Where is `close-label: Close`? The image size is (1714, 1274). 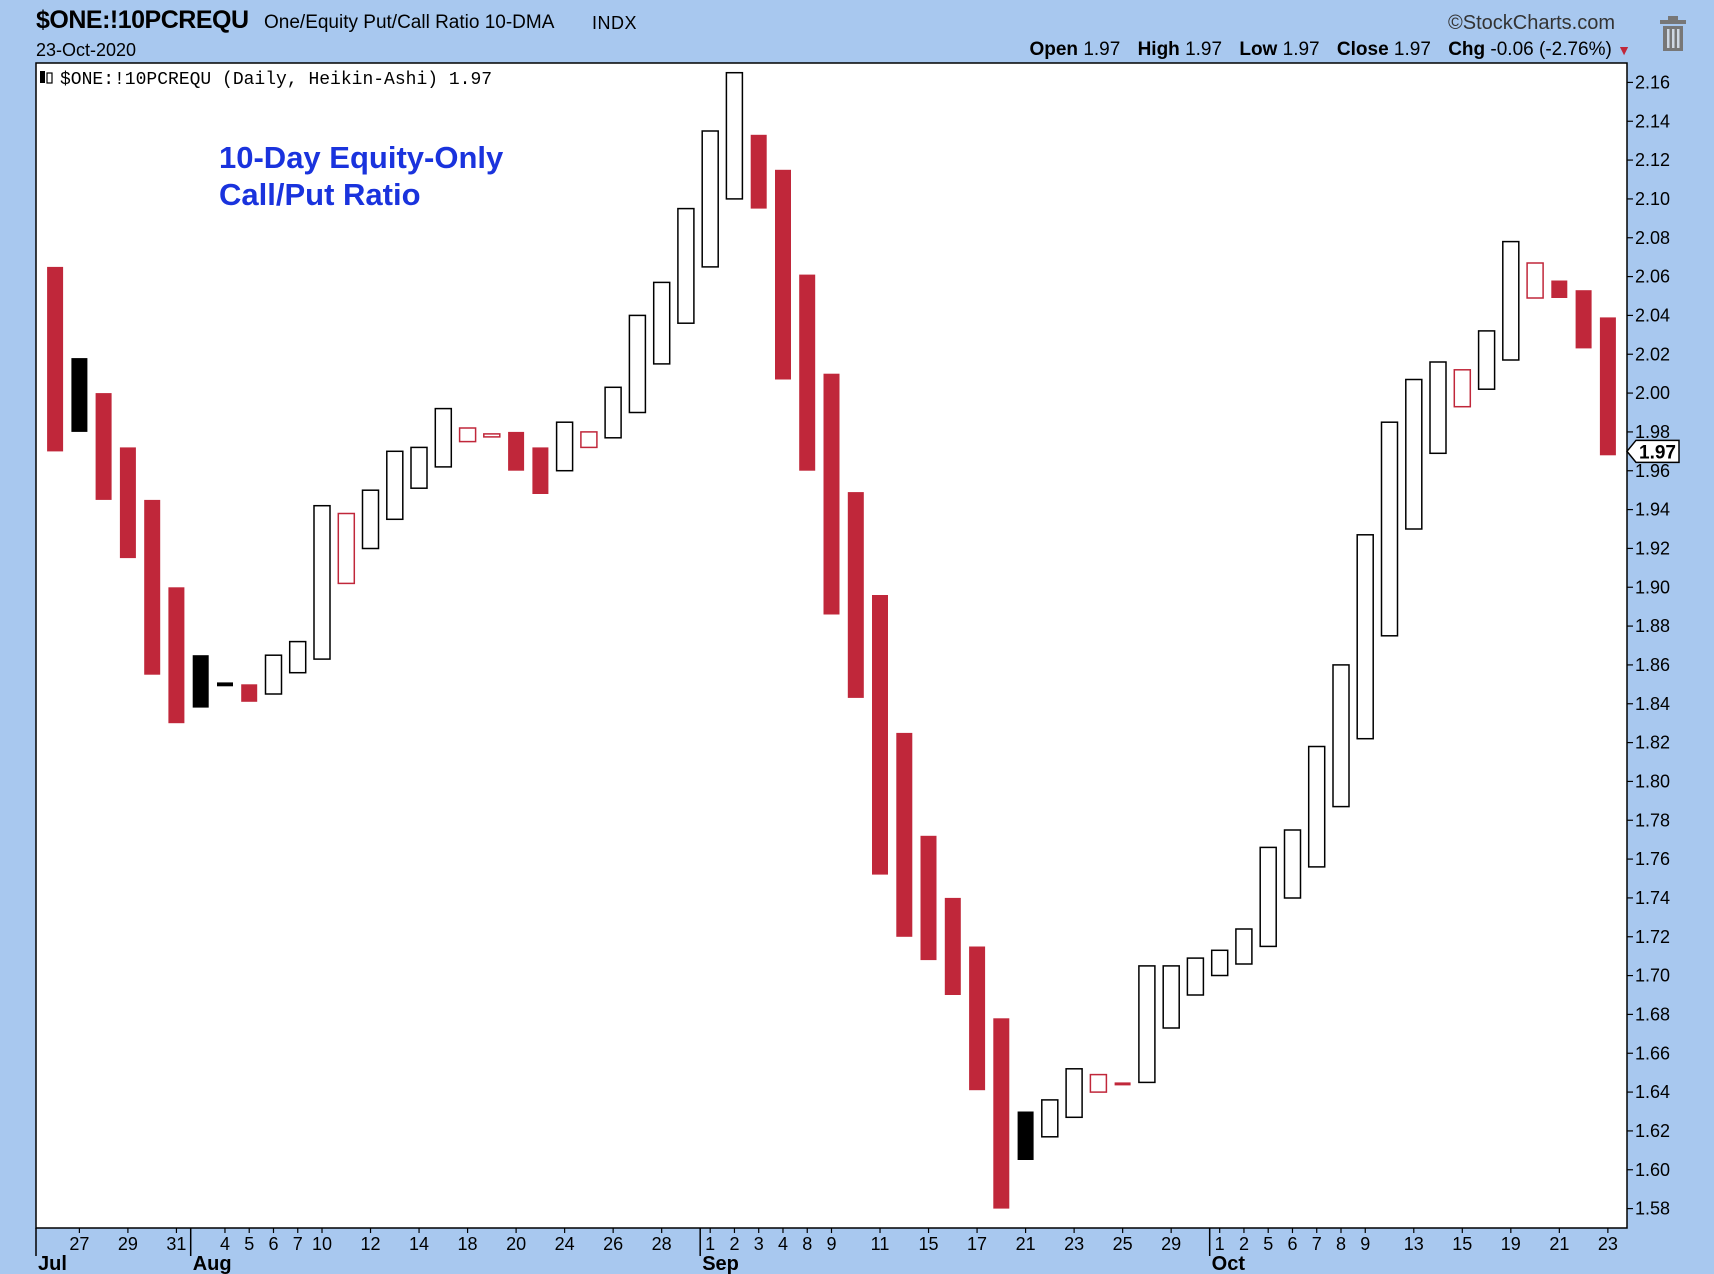 close-label: Close is located at coordinates (1362, 49).